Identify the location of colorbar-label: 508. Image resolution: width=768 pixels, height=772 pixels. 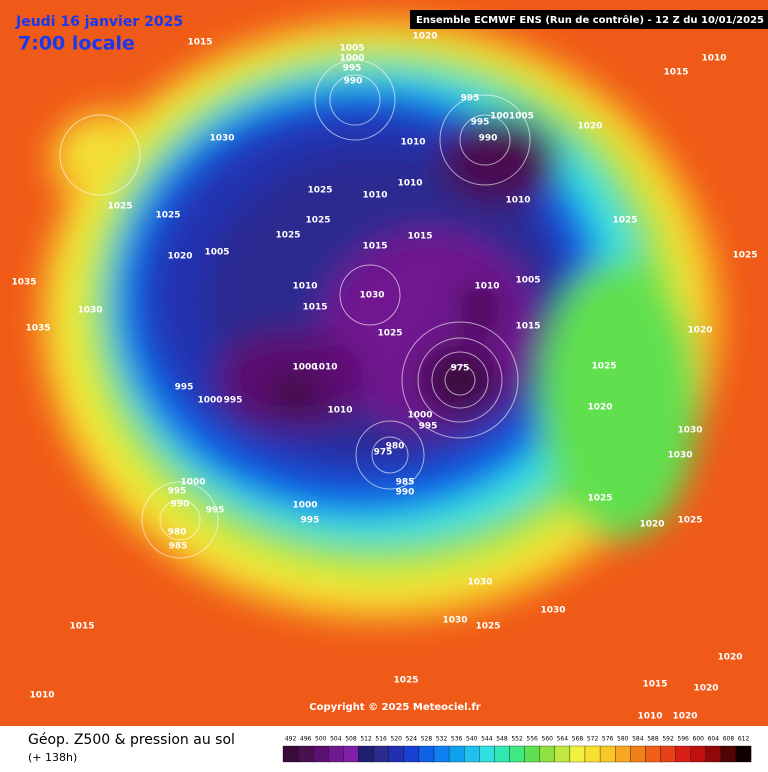
(351, 739).